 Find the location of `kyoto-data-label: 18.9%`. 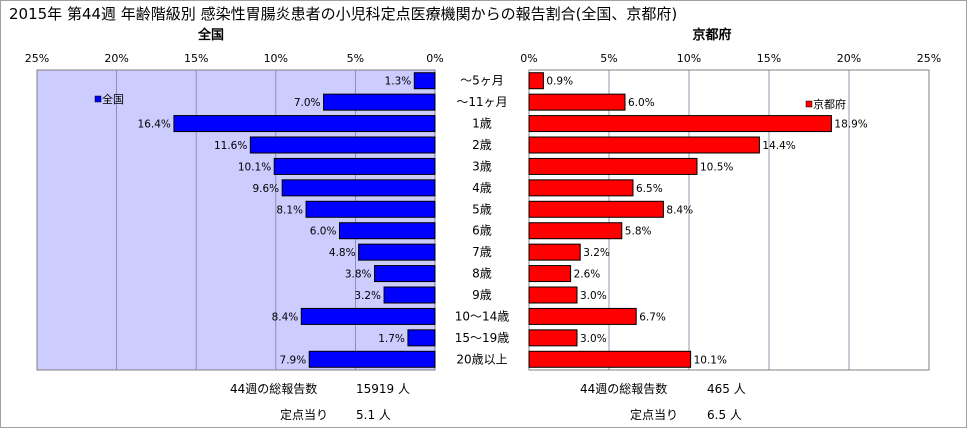

kyoto-data-label: 18.9% is located at coordinates (850, 125).